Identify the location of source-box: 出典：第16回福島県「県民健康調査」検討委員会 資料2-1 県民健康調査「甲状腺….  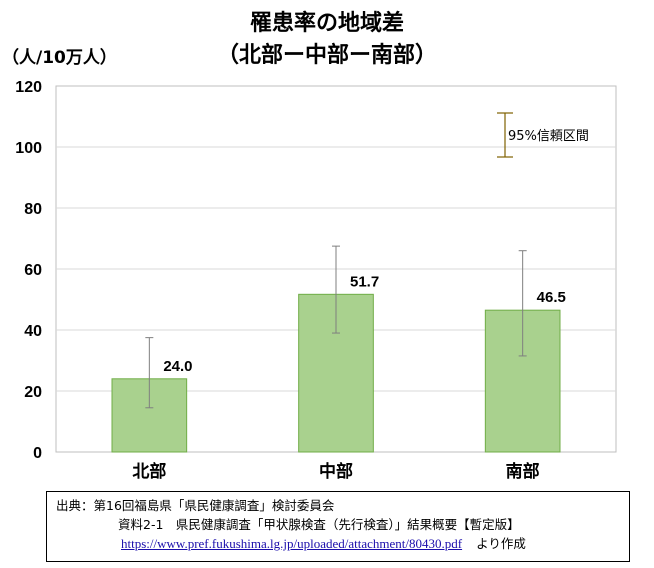
(338, 526).